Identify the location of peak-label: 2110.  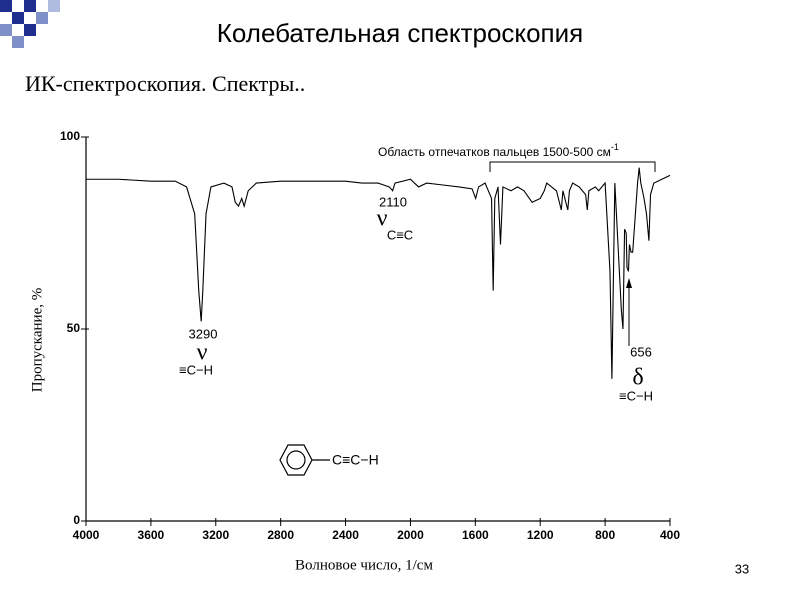
(393, 201).